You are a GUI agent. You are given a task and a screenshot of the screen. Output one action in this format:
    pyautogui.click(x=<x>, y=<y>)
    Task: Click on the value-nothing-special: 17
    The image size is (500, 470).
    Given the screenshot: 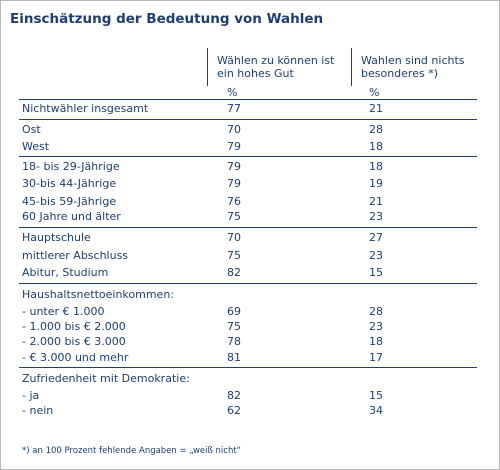 What is the action you would take?
    pyautogui.click(x=376, y=357)
    